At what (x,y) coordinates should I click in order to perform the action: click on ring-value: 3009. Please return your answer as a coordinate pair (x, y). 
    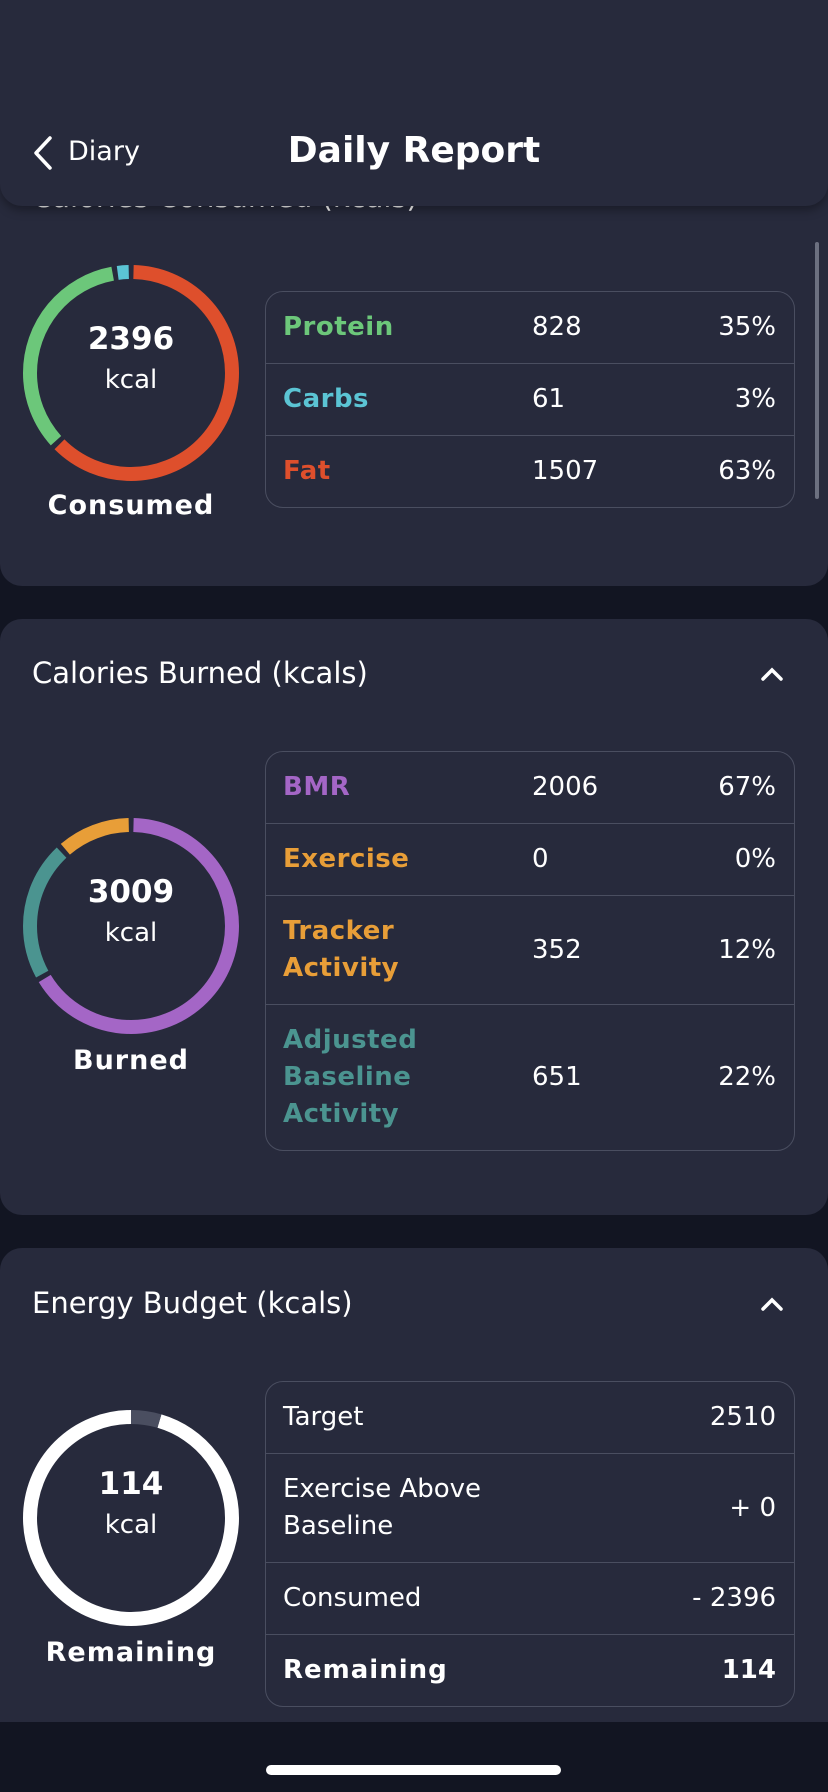
    Looking at the image, I should click on (131, 892).